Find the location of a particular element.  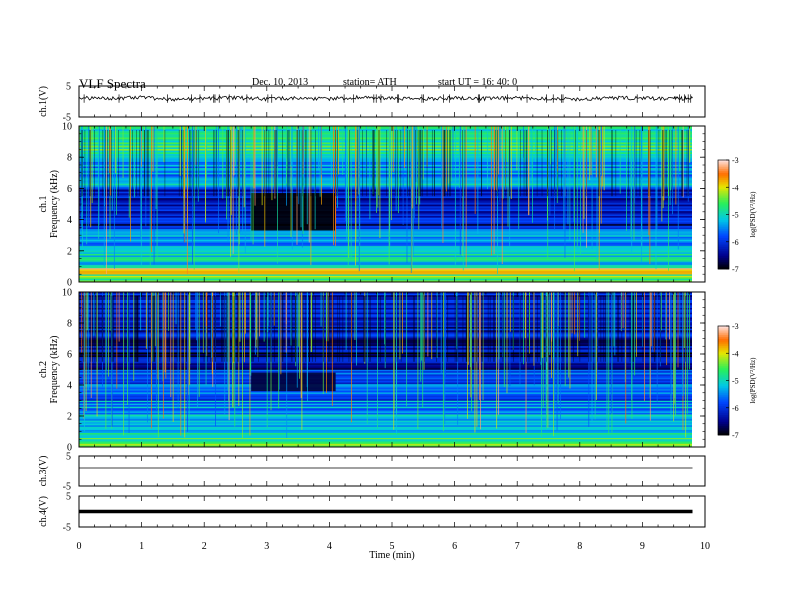

quiet-interval is located at coordinates (293, 212).